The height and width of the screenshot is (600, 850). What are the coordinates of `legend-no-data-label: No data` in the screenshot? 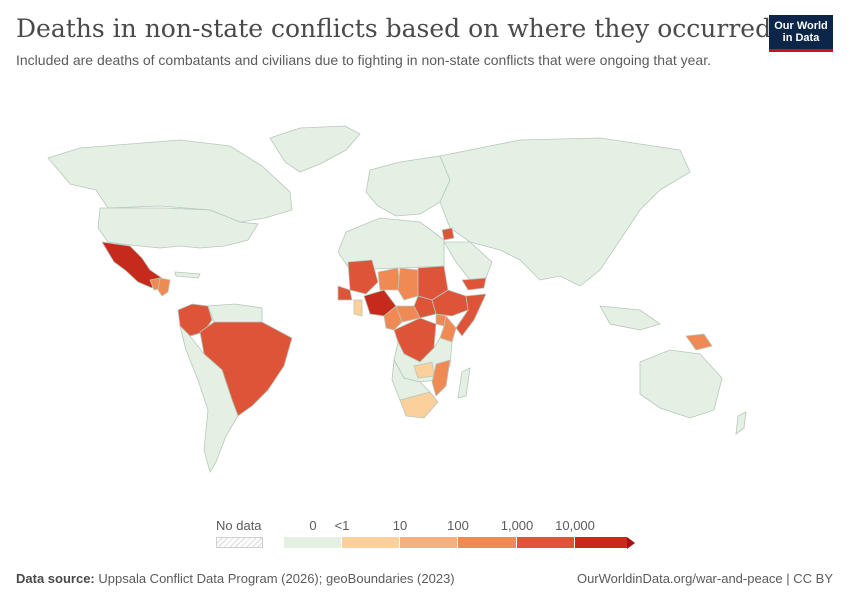 It's located at (239, 525).